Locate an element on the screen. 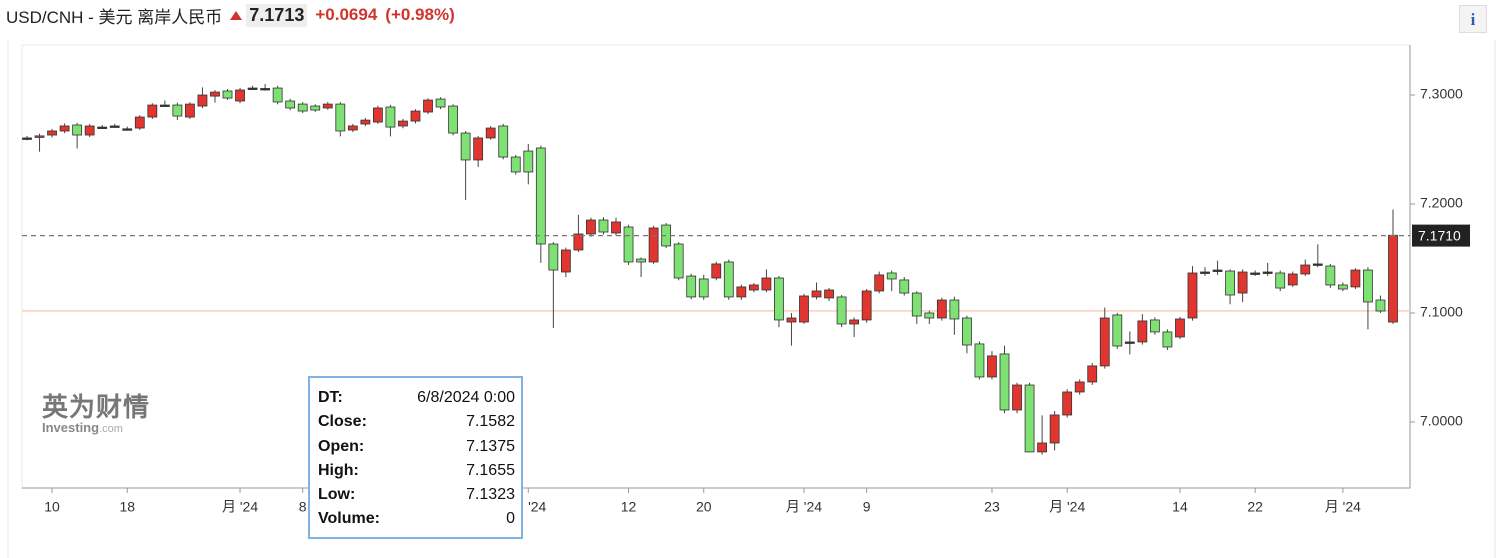  tooltip-label: DT: is located at coordinates (330, 397).